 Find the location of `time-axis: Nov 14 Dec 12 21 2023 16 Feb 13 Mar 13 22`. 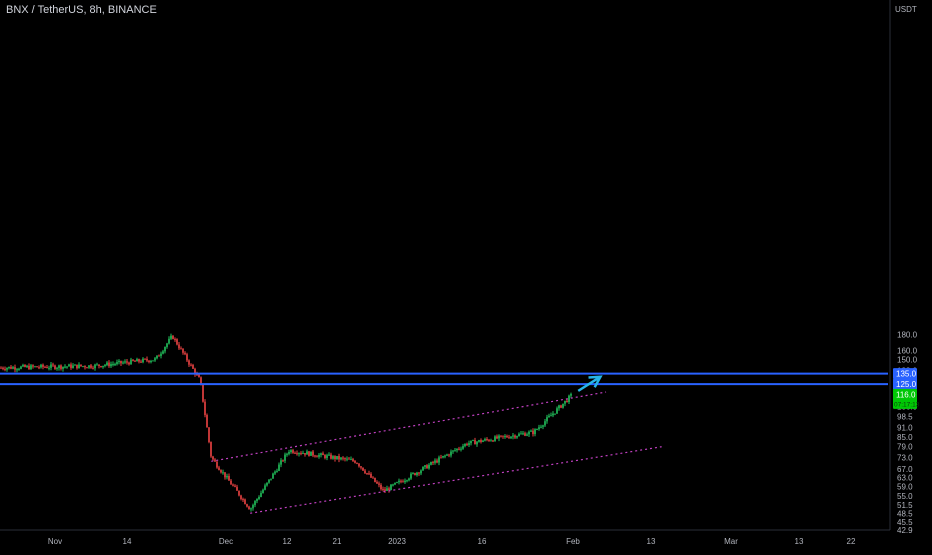

time-axis: Nov 14 Dec 12 21 2023 16 Feb 13 Mar 13 22 is located at coordinates (445, 537).